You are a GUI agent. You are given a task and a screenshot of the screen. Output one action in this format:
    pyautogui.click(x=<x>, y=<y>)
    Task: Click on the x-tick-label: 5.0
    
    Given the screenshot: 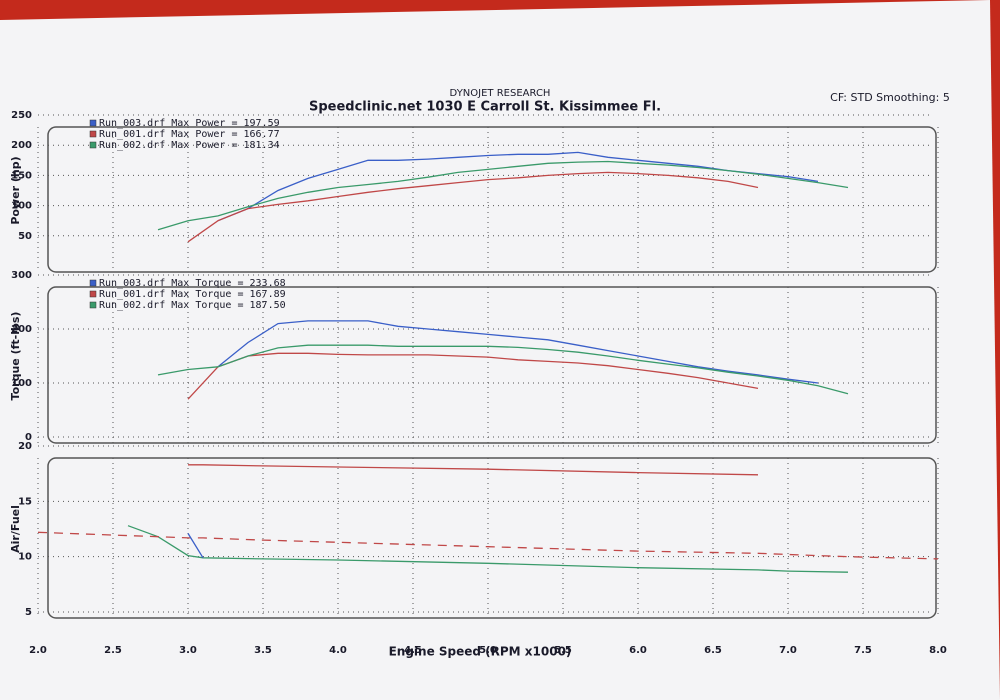 What is the action you would take?
    pyautogui.click(x=488, y=650)
    